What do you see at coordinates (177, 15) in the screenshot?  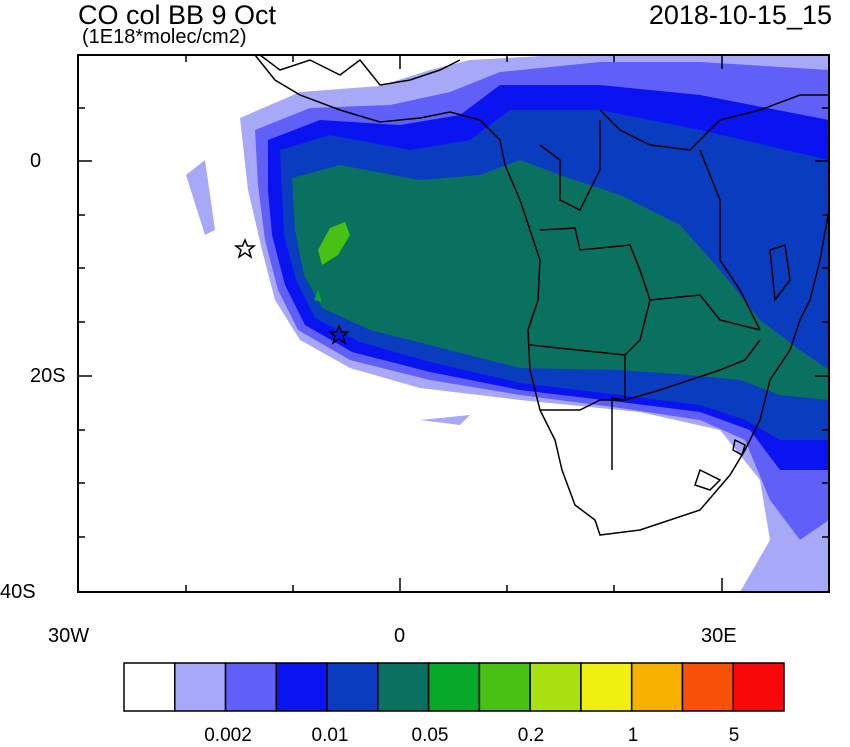 I see `plot-title: CO col BB 9 Oct` at bounding box center [177, 15].